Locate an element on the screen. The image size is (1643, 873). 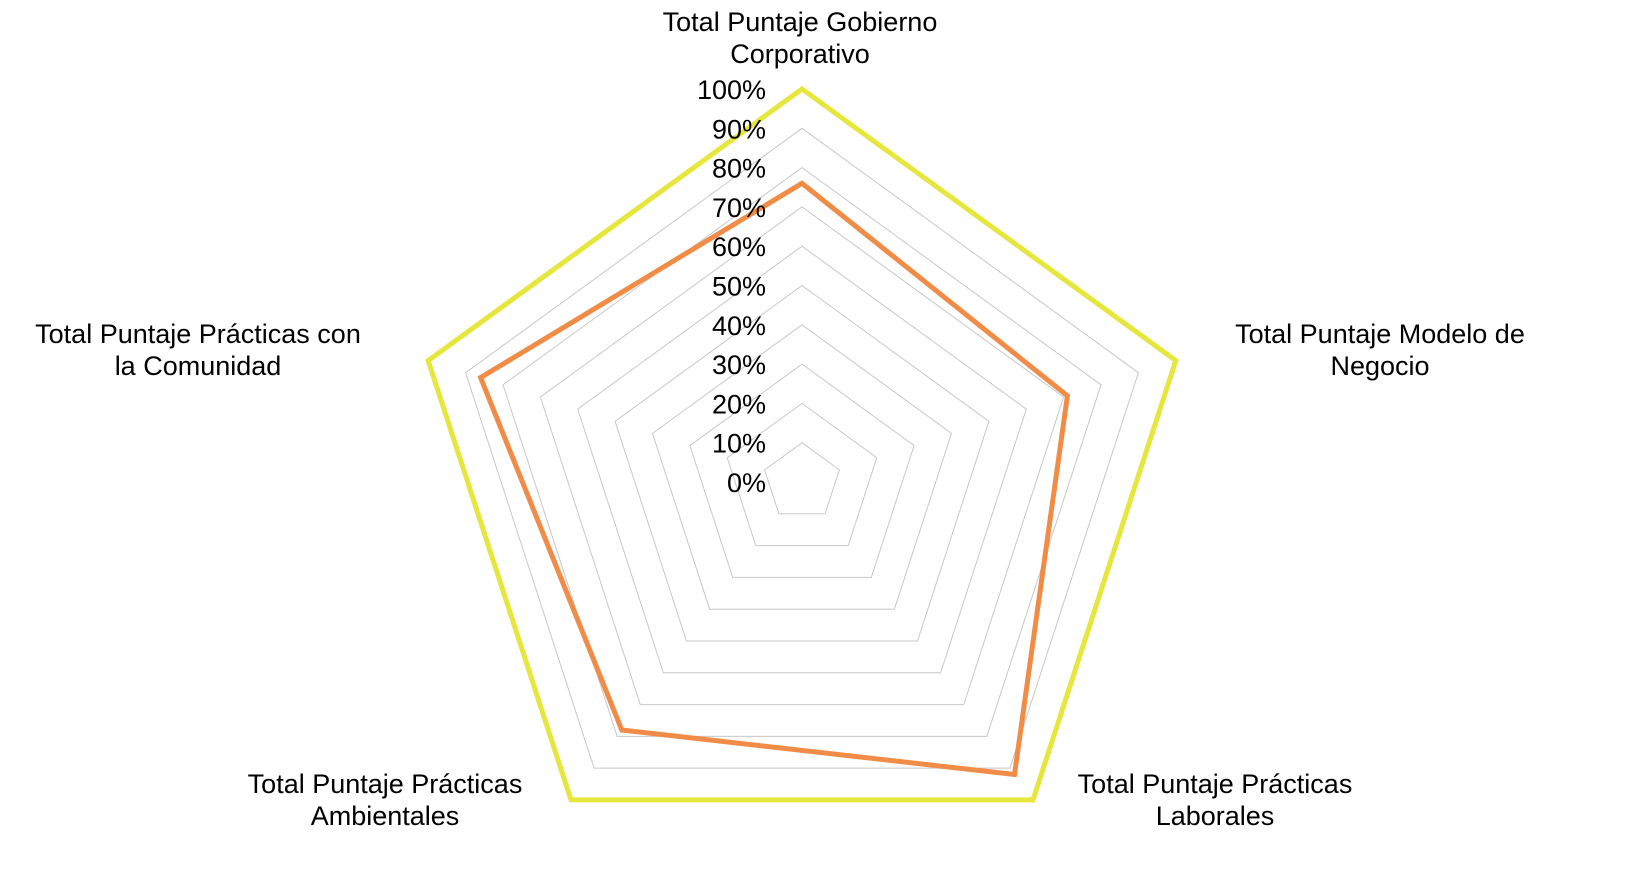
category-label: Total Puntaje Prácticas Ambientales is located at coordinates (385, 800).